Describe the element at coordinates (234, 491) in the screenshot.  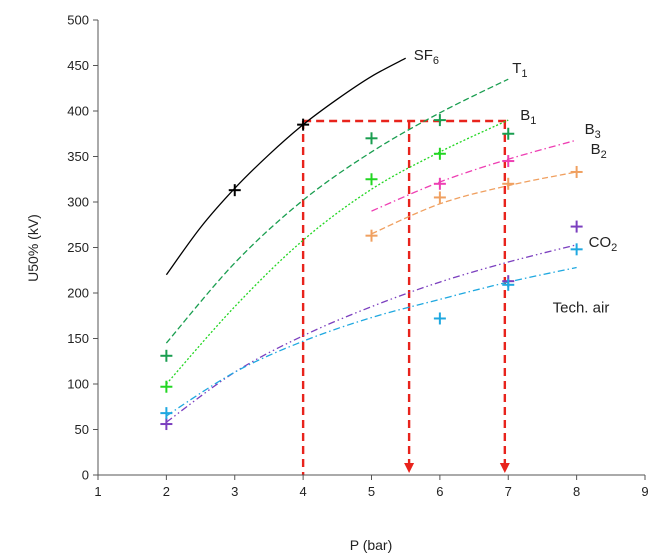
I see `x-tick-label: 3` at that location.